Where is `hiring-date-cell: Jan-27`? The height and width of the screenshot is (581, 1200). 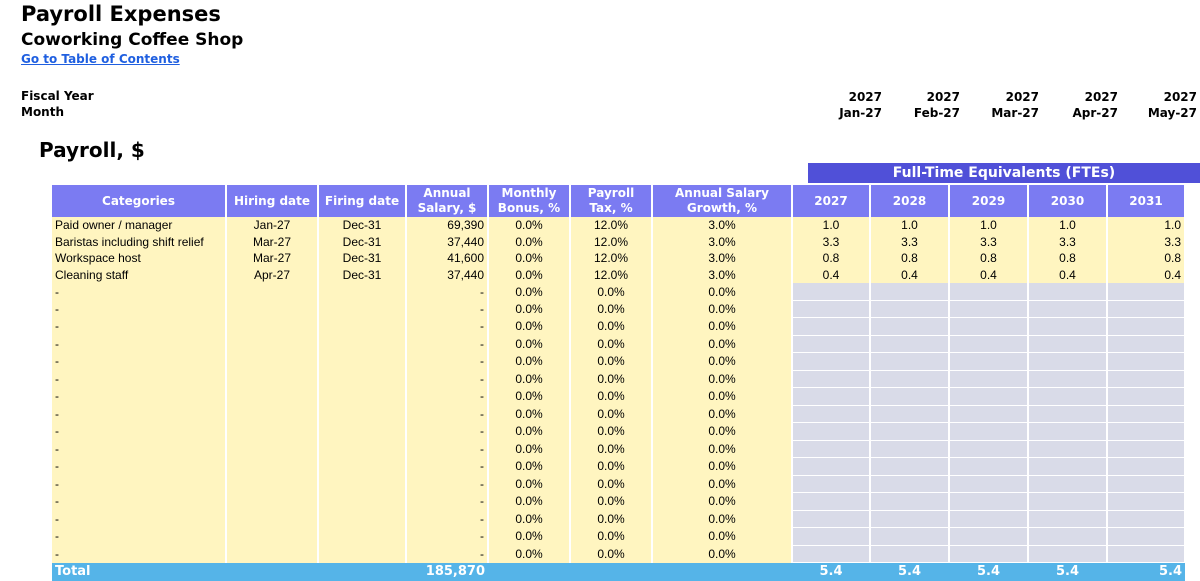 hiring-date-cell: Jan-27 is located at coordinates (272, 225).